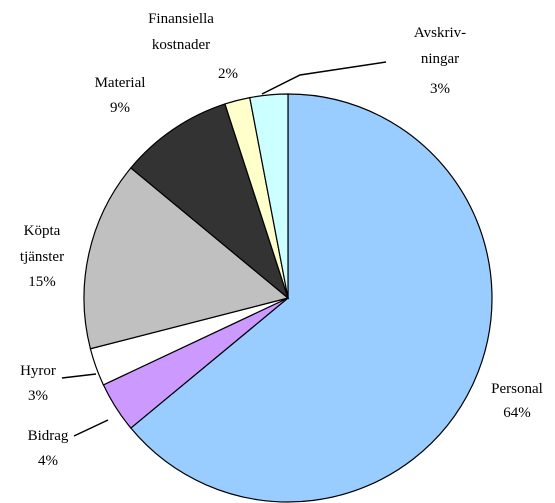 Image resolution: width=555 pixels, height=503 pixels. Describe the element at coordinates (120, 83) in the screenshot. I see `slice-label: Material` at that location.